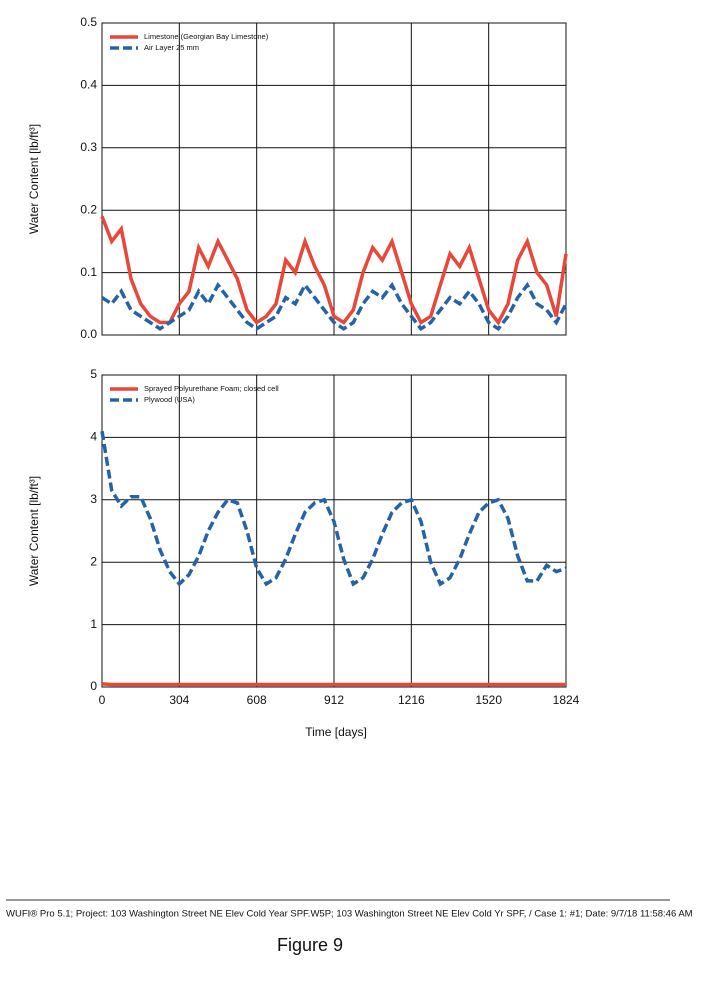  What do you see at coordinates (93, 624) in the screenshot?
I see `y-tick-label: 1` at bounding box center [93, 624].